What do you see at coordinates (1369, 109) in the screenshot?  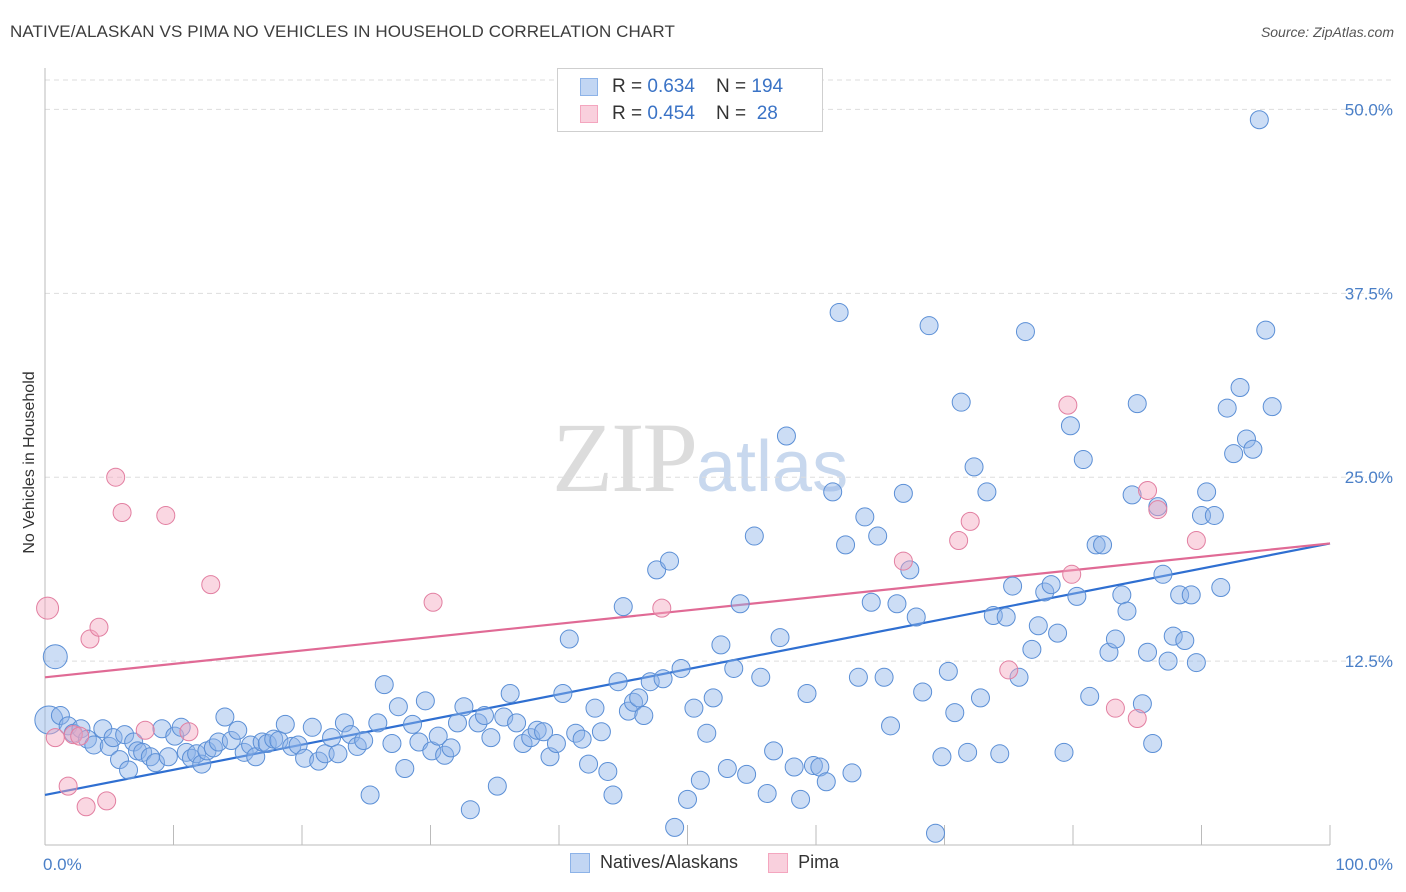 I see `y-tick-label: 50.0%` at bounding box center [1369, 109].